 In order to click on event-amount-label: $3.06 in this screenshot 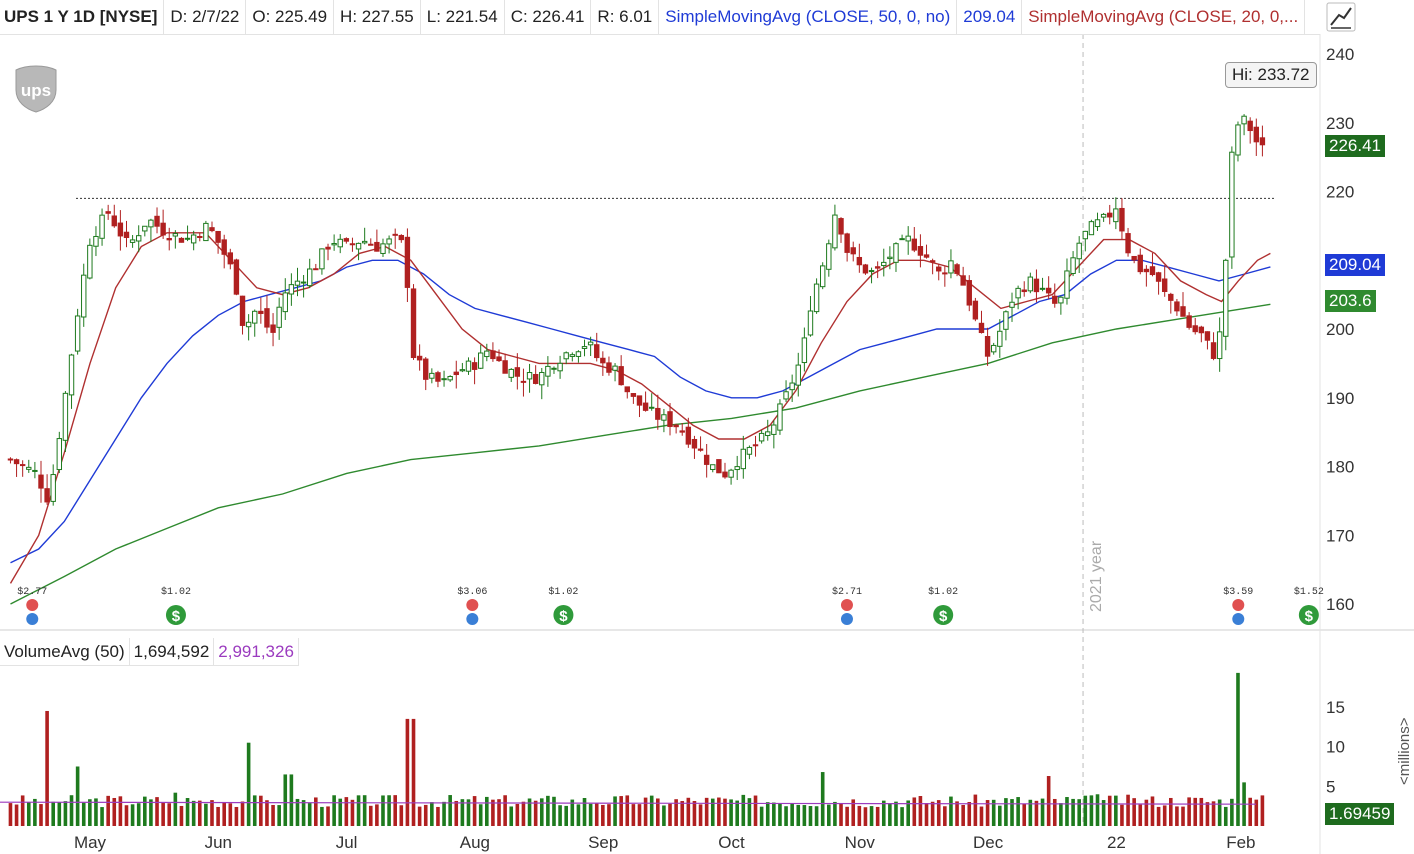, I will do `click(472, 592)`.